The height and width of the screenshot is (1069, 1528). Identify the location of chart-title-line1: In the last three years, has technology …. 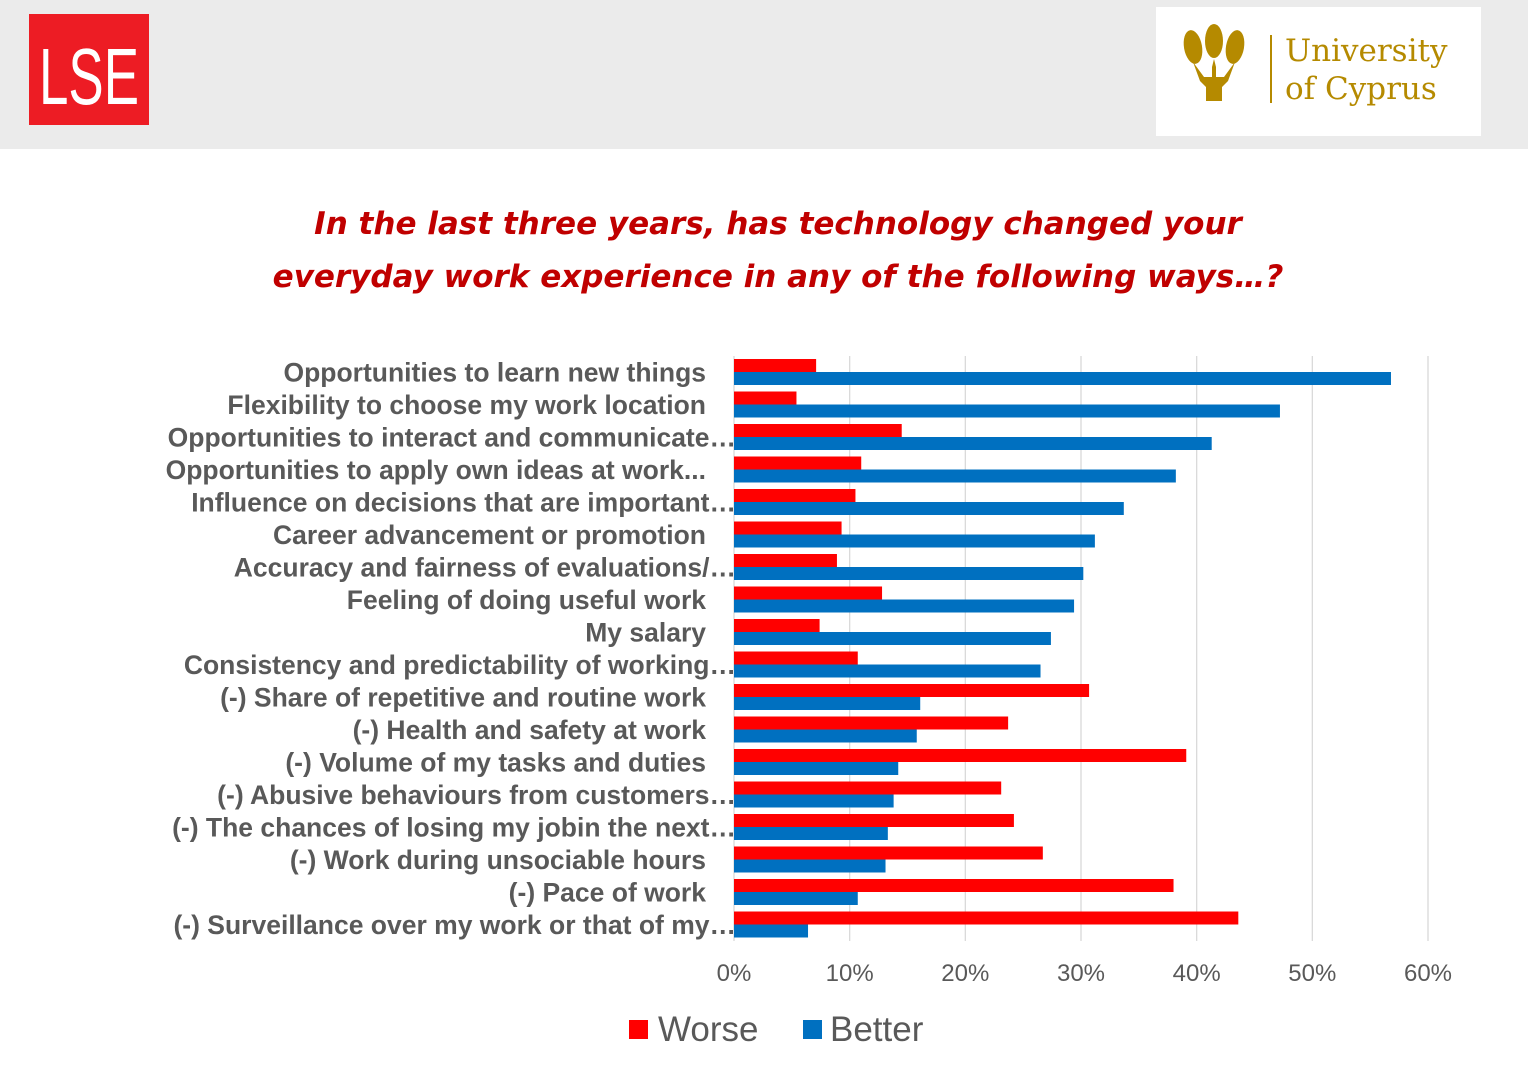
(778, 224).